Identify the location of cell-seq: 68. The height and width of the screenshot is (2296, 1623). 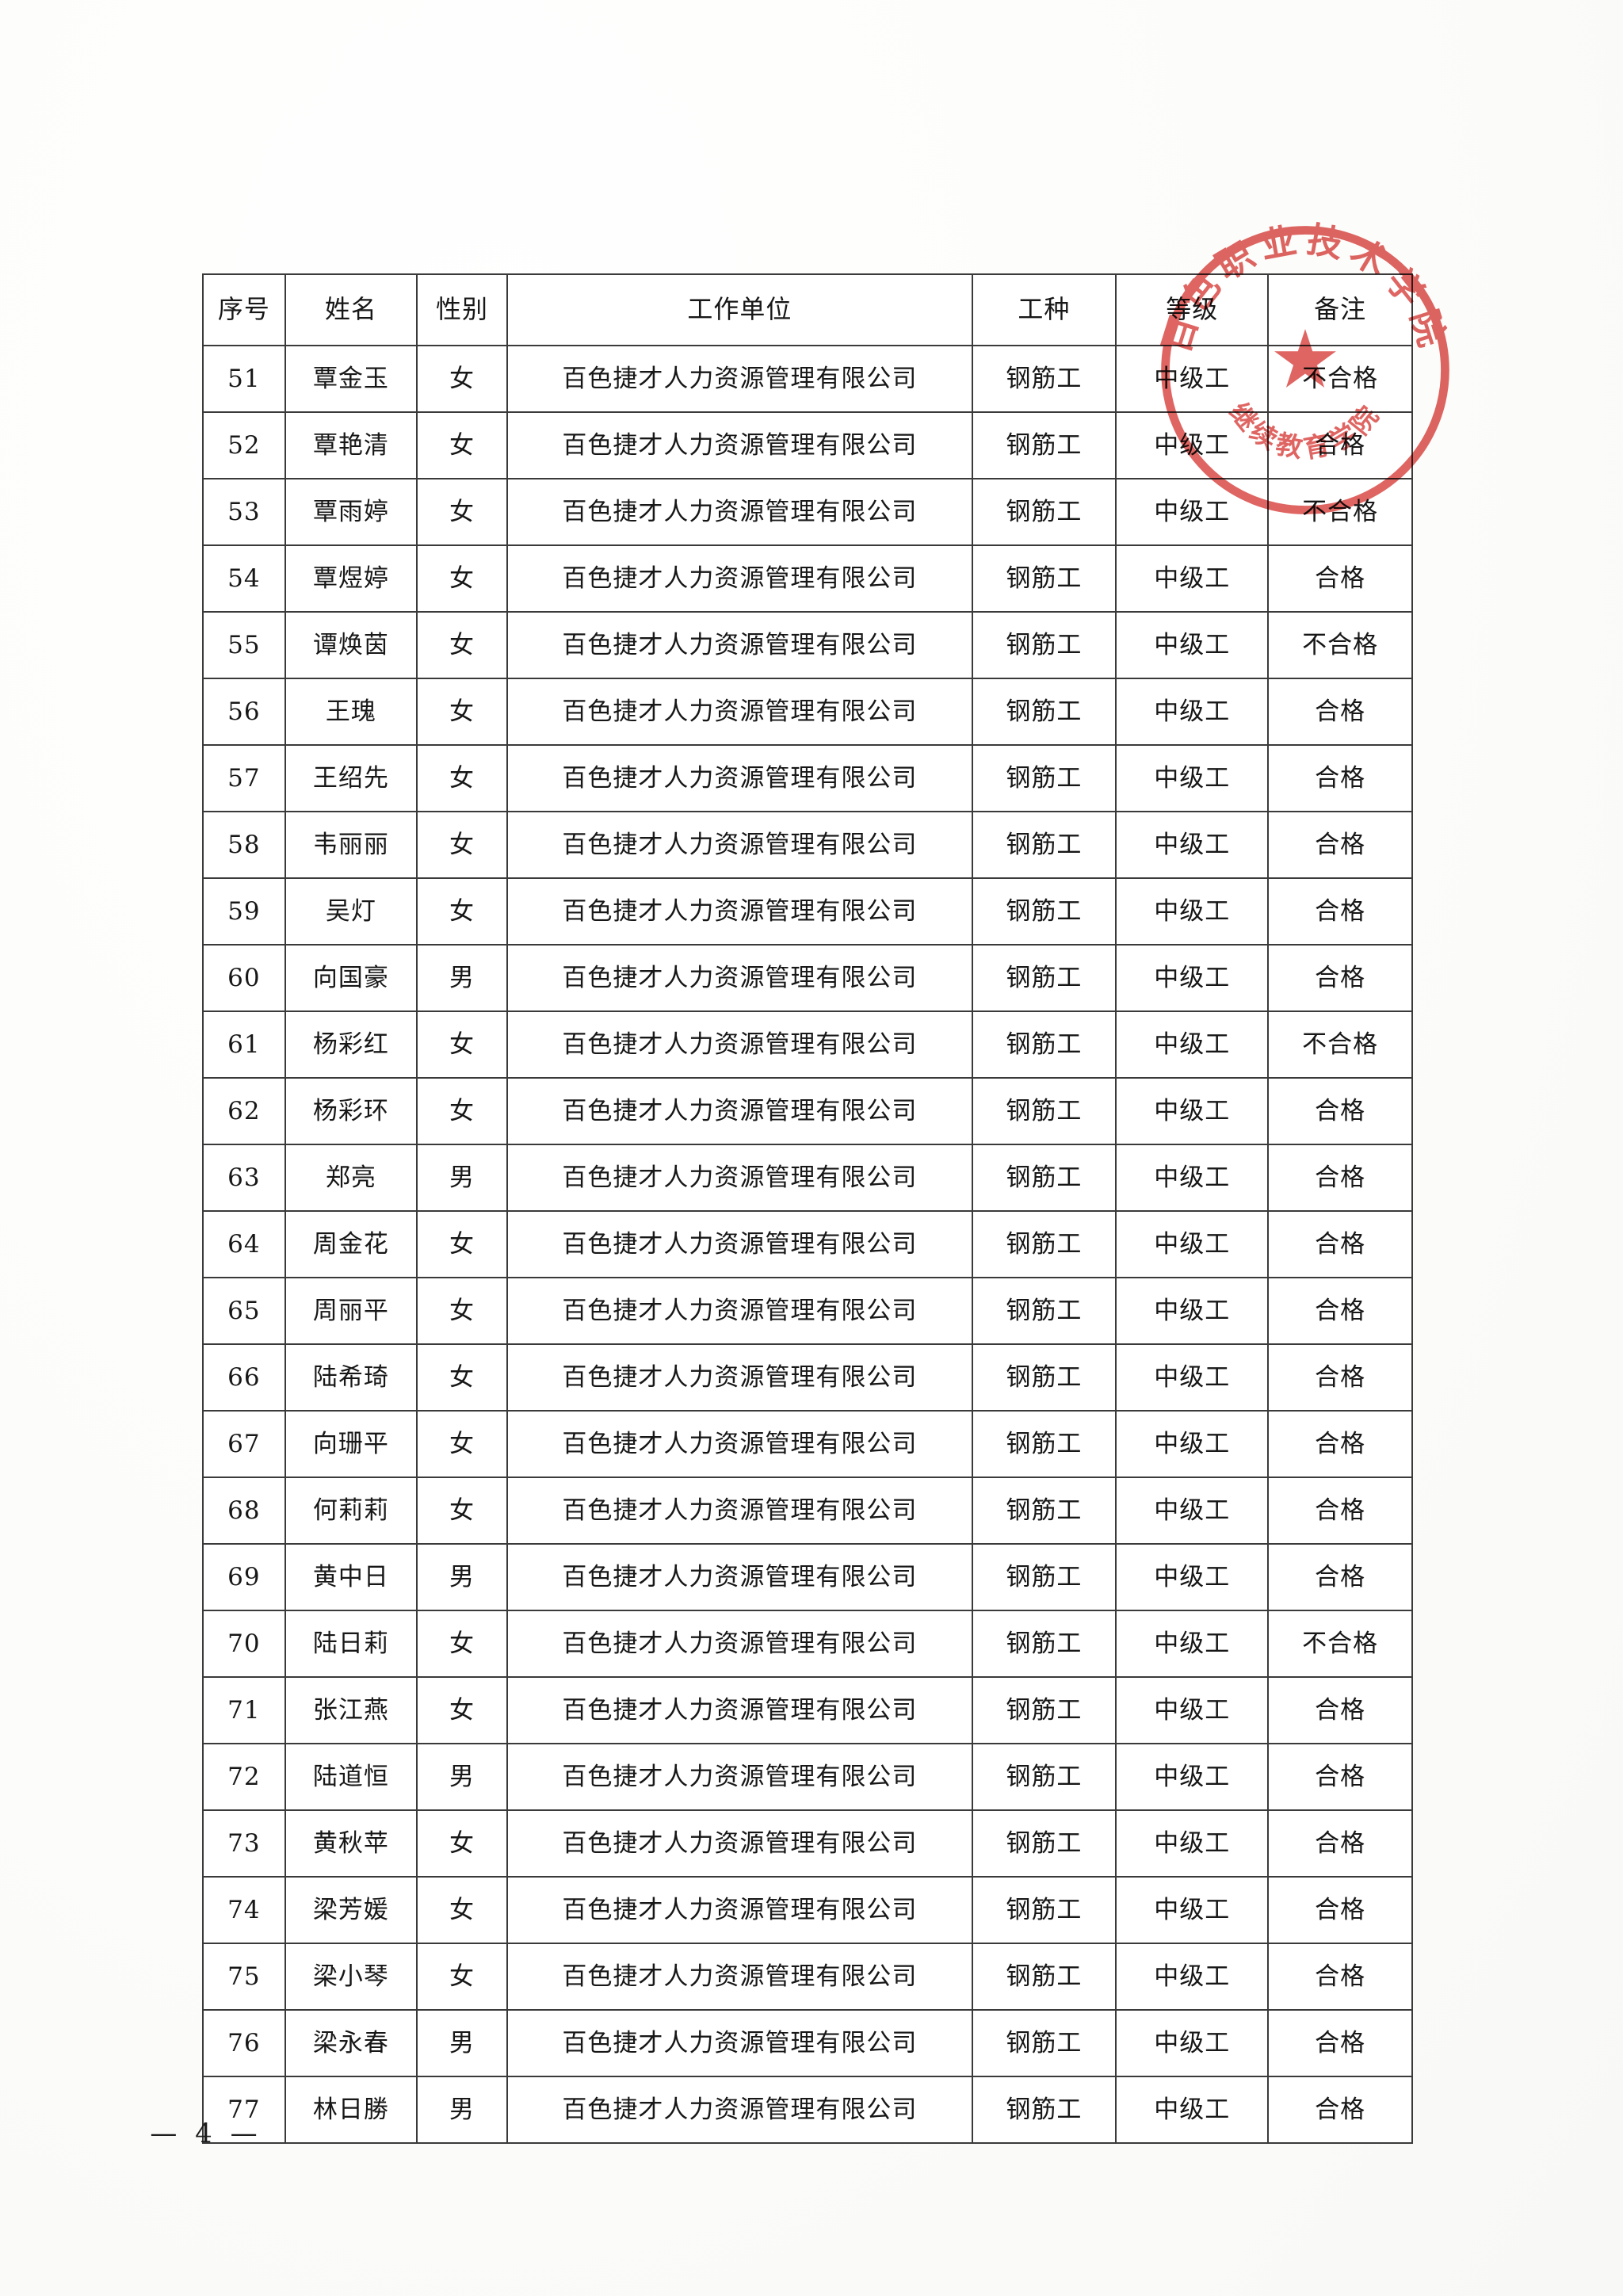
(244, 1511).